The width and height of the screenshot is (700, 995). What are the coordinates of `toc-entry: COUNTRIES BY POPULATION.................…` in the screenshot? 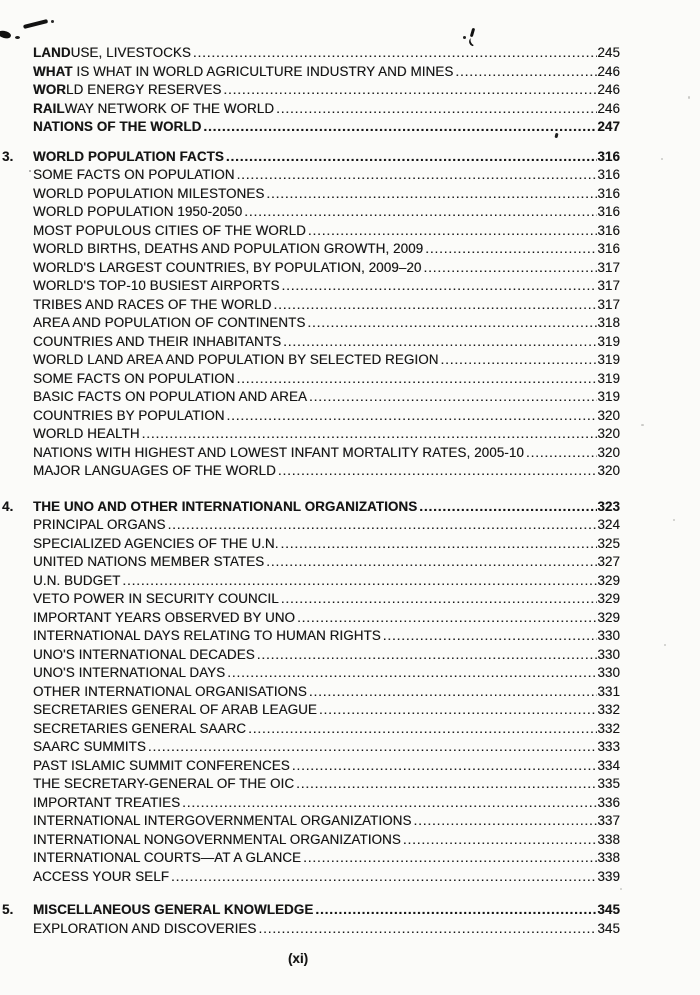 It's located at (326, 416).